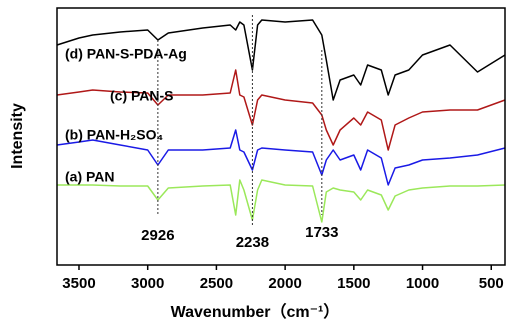 This screenshot has width=509, height=325. What do you see at coordinates (17, 136) in the screenshot?
I see `y-axis-label: Intensity` at bounding box center [17, 136].